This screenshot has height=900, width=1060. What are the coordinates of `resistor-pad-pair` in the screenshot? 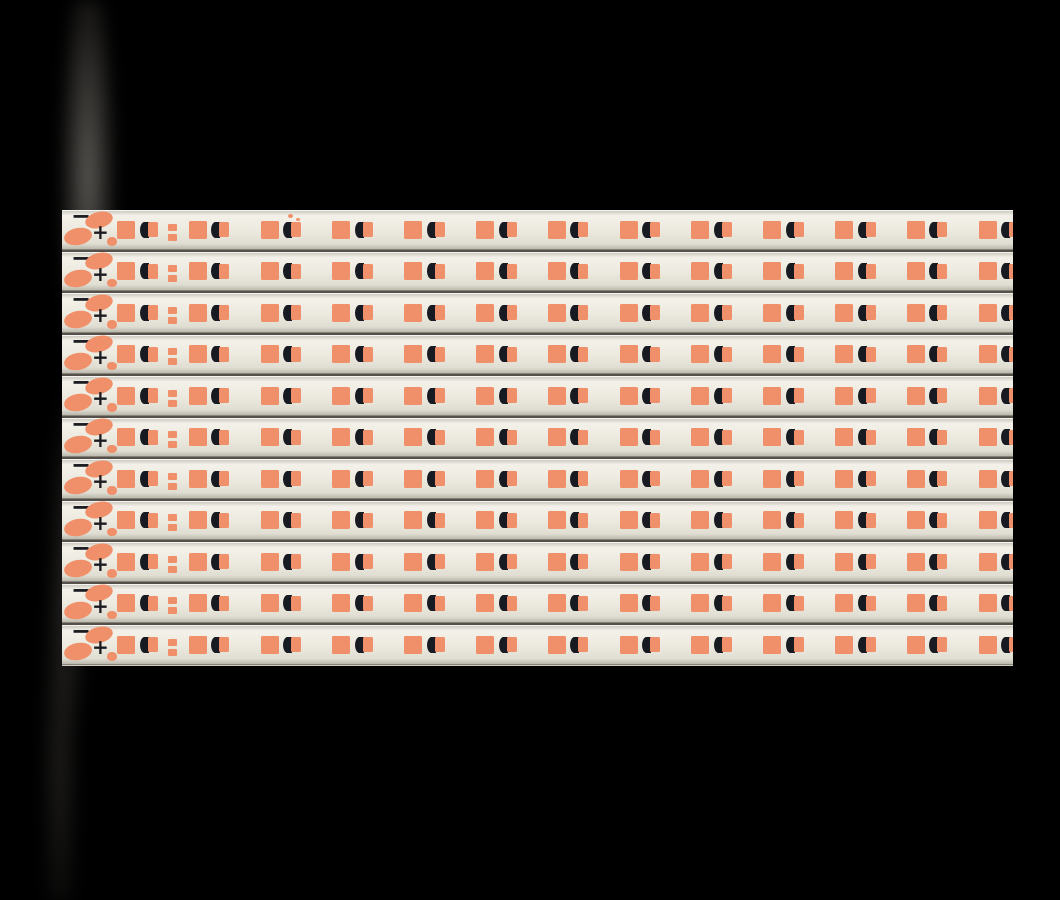 It's located at (172, 479).